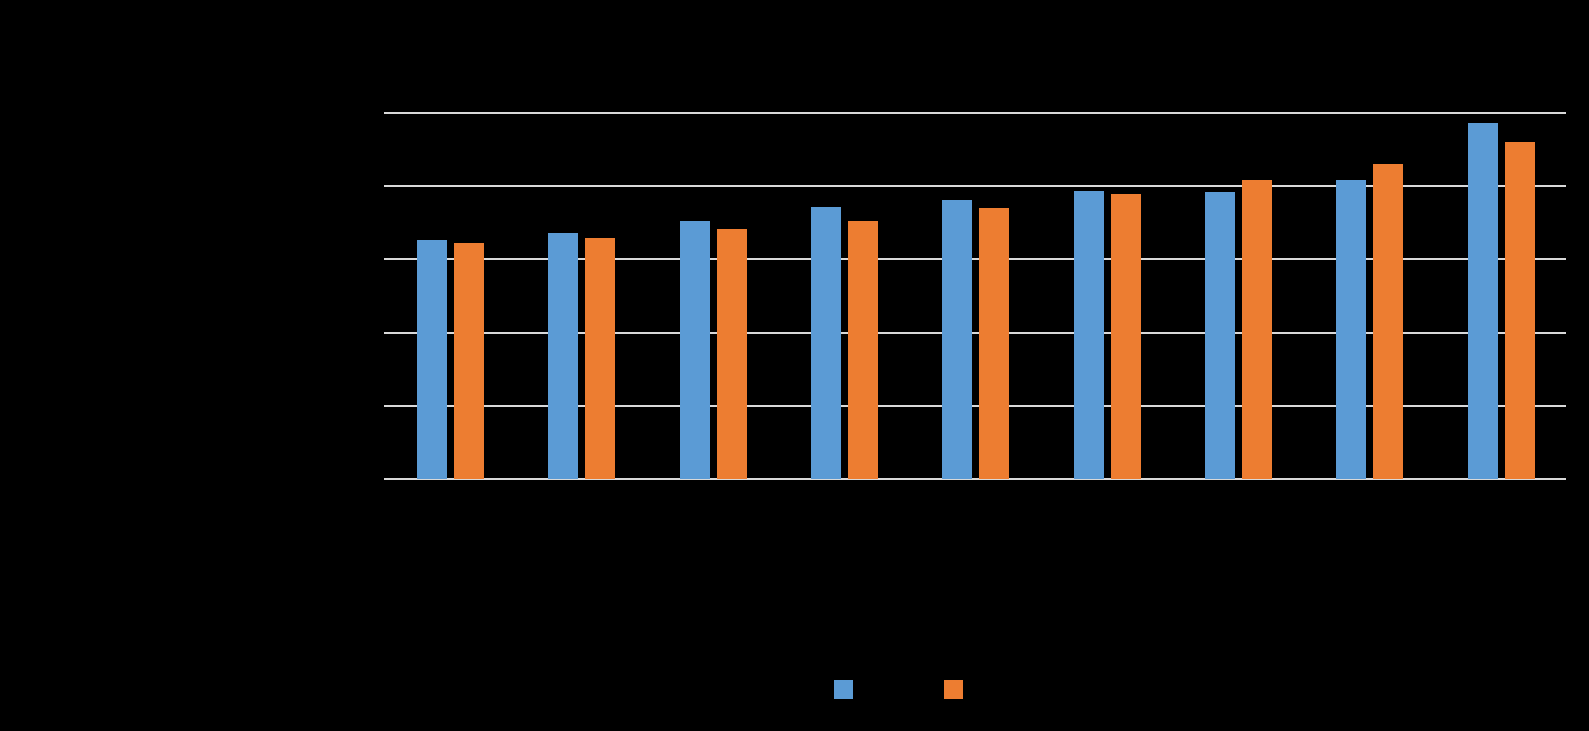 This screenshot has width=1589, height=731. What do you see at coordinates (600, 358) in the screenshot?
I see `bar-series2-cat2` at bounding box center [600, 358].